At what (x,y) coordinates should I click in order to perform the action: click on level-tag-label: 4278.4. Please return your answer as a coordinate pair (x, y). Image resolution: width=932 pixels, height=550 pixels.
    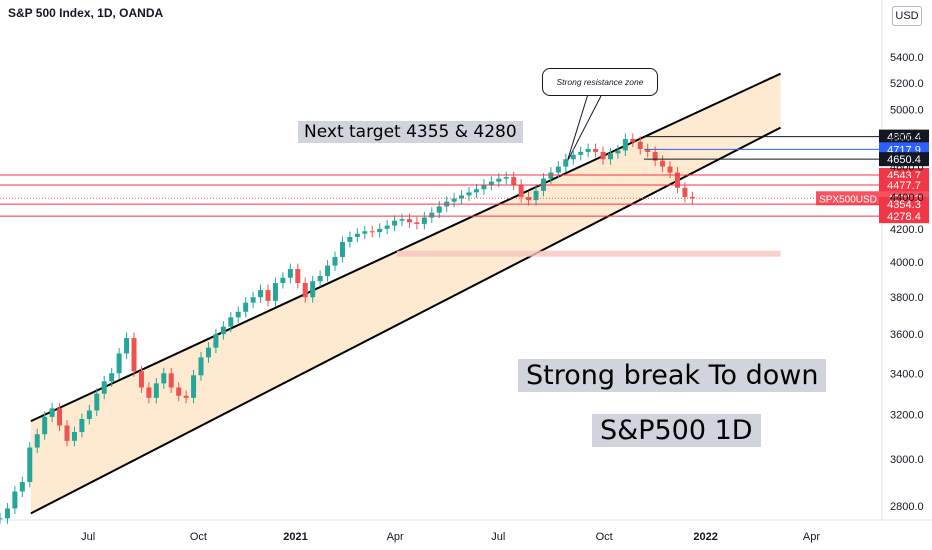
    Looking at the image, I should click on (904, 217).